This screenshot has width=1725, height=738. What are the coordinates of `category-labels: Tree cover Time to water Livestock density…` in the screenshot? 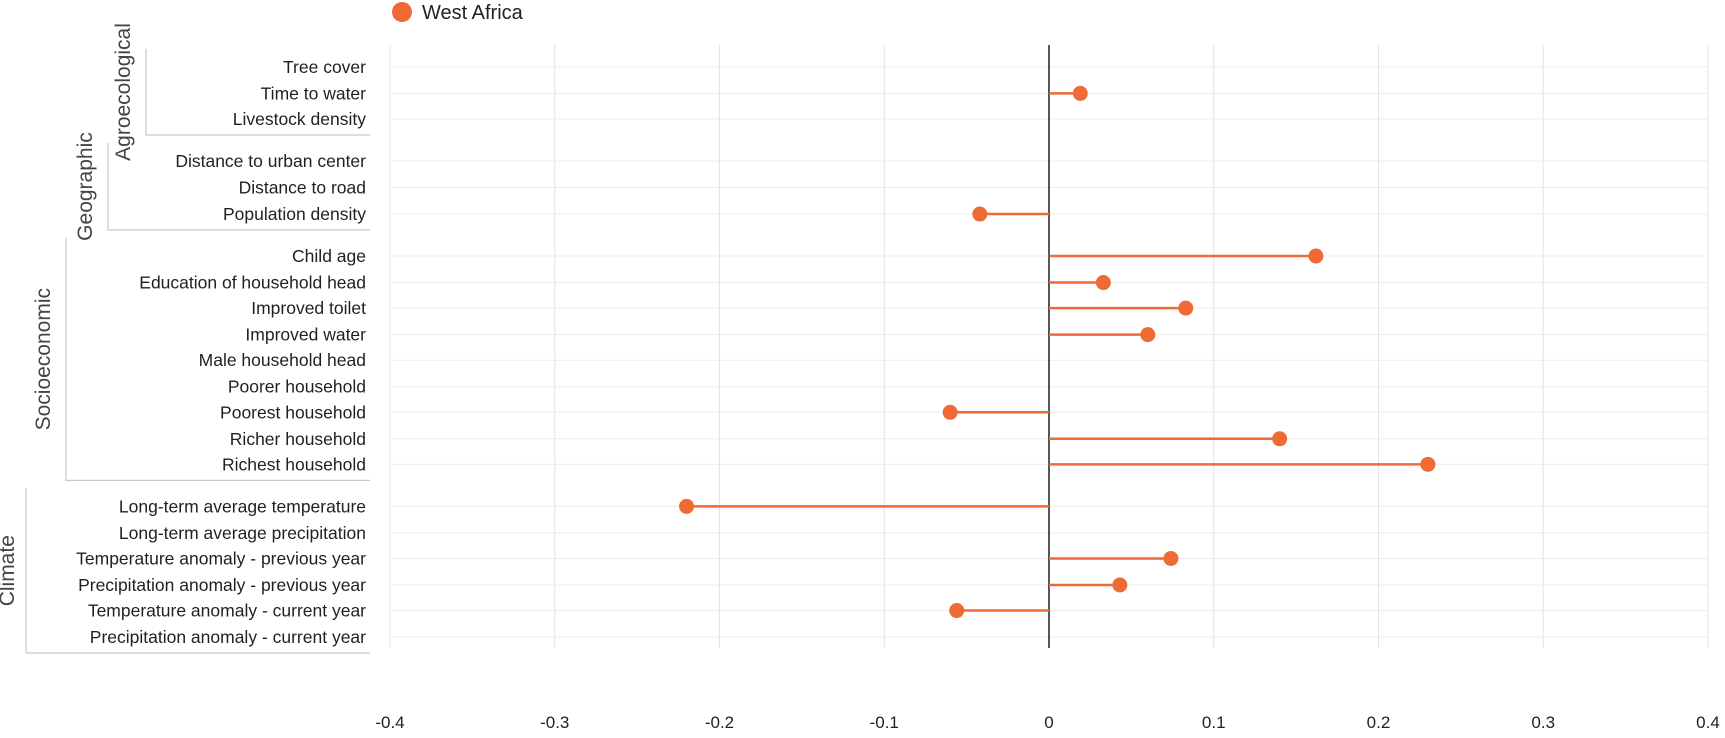 It's located at (221, 352).